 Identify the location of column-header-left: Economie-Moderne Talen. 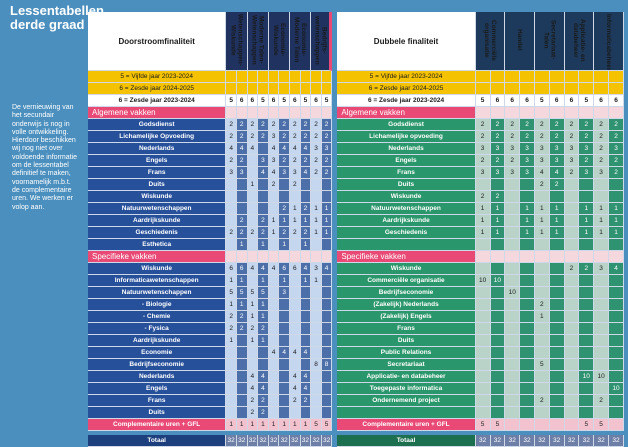
(300, 41).